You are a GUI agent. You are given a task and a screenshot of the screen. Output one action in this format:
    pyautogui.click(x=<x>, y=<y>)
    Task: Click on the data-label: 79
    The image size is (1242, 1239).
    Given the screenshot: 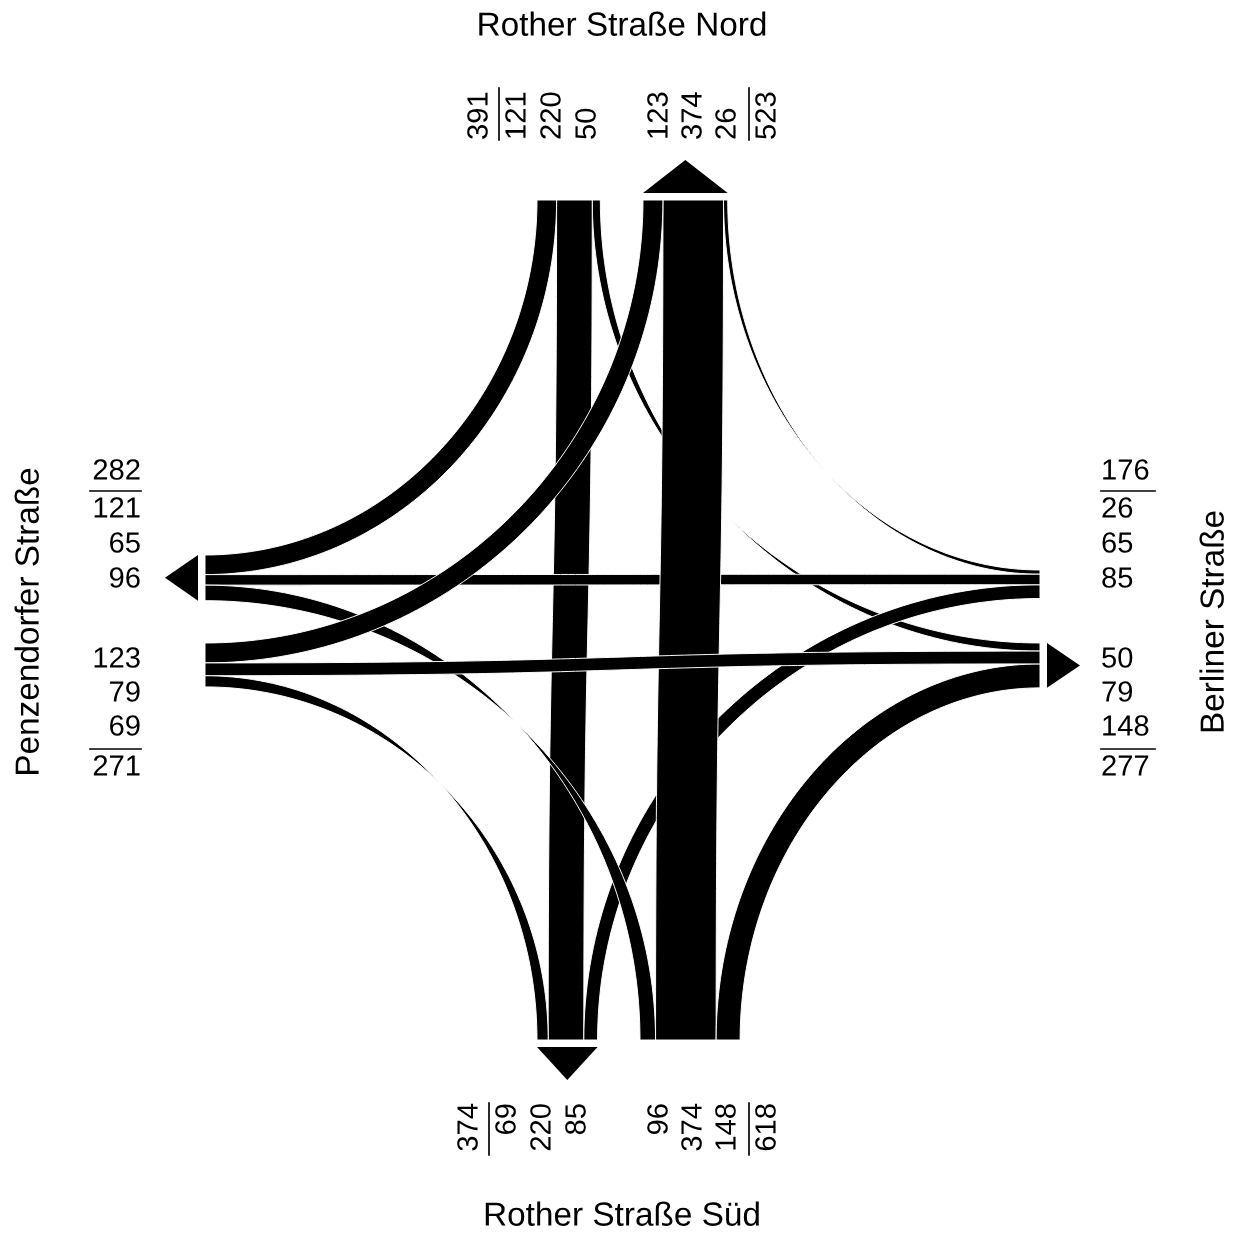 What is the action you would take?
    pyautogui.click(x=1117, y=691)
    